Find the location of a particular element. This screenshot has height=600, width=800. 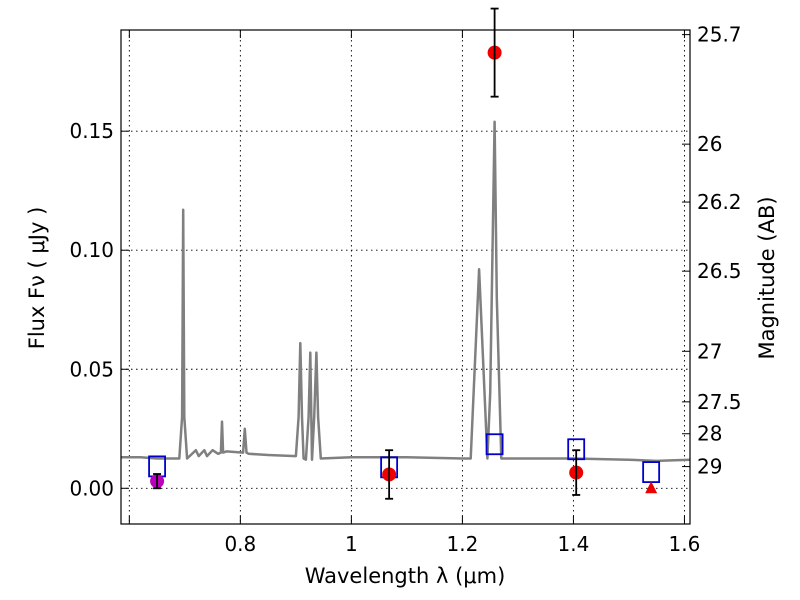

mag-tick-label: 28 is located at coordinates (709, 434).